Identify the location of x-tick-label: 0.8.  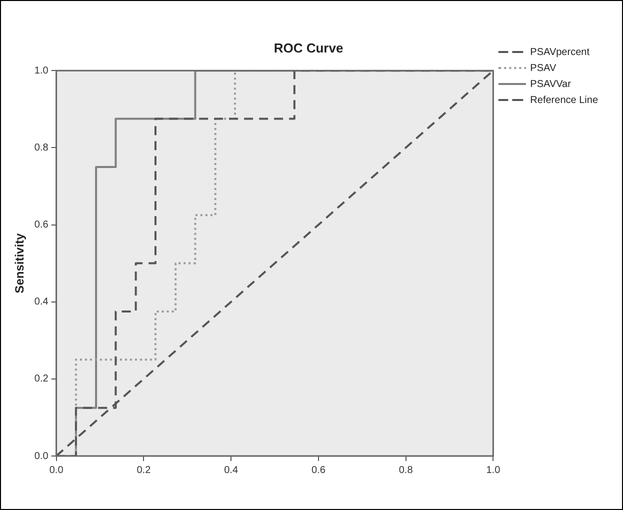
(406, 470).